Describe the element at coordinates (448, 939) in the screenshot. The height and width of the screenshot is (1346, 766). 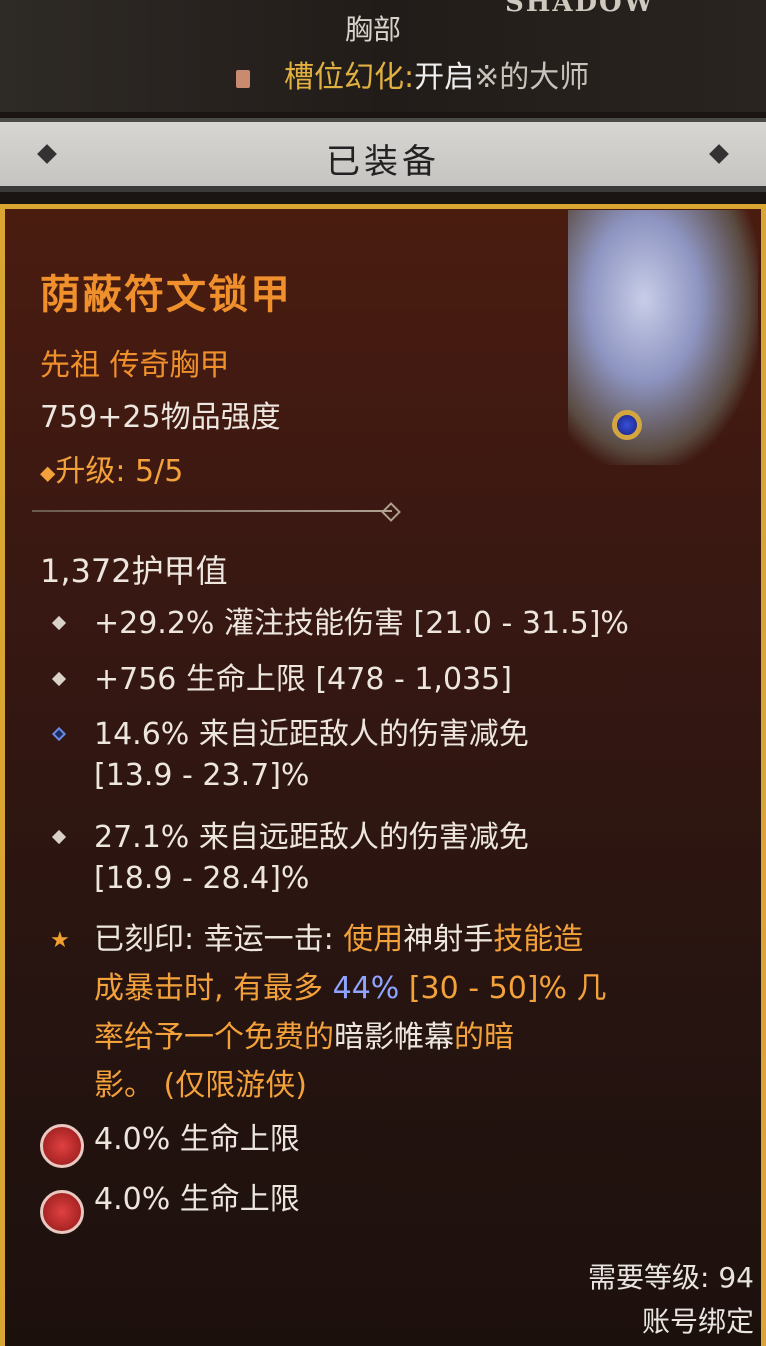
I see `aspect-text-segment: 神射手` at that location.